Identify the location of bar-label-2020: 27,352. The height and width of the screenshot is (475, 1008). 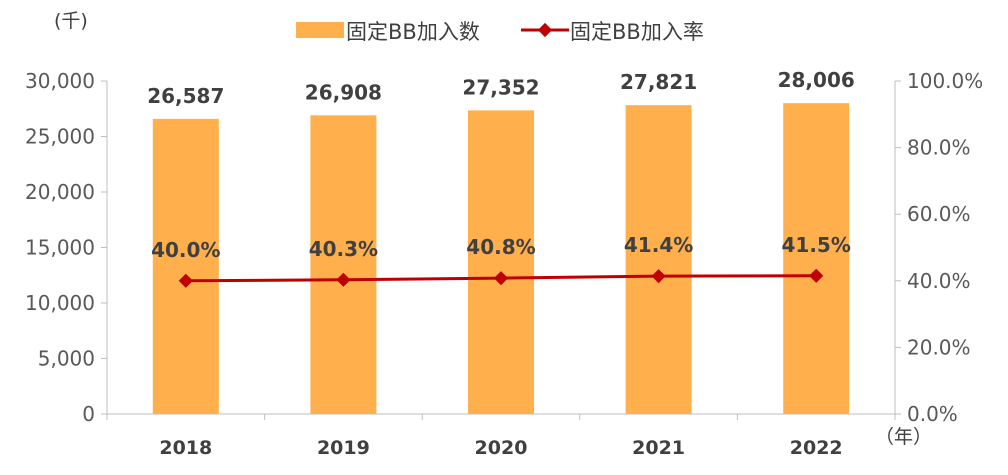
(500, 87).